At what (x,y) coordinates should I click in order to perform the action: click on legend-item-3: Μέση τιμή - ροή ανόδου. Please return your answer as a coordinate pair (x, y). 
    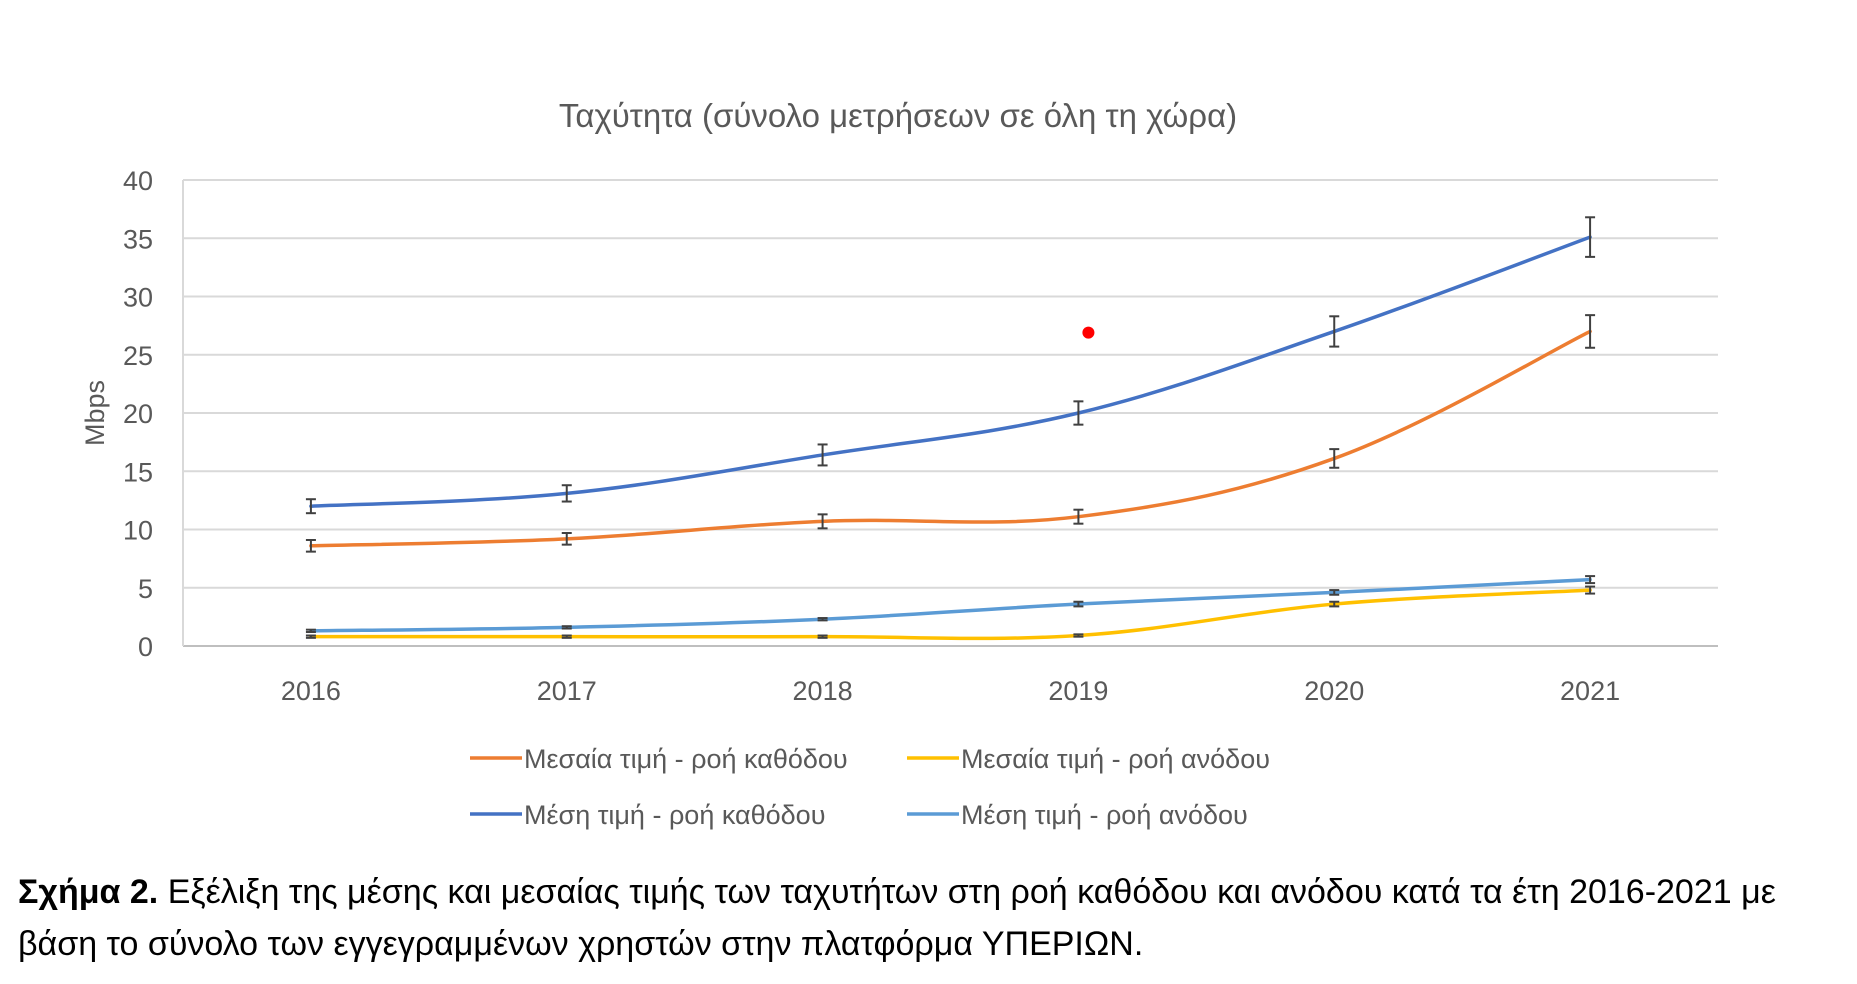
    Looking at the image, I should click on (1077, 815).